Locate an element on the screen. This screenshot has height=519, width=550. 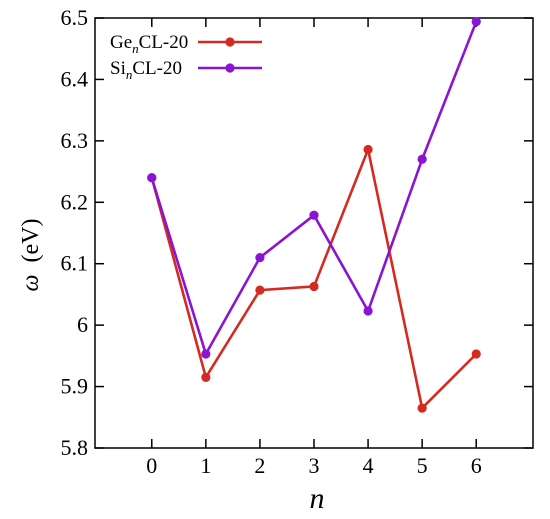
legend-item-ge: GenCL-20 is located at coordinates (186, 44).